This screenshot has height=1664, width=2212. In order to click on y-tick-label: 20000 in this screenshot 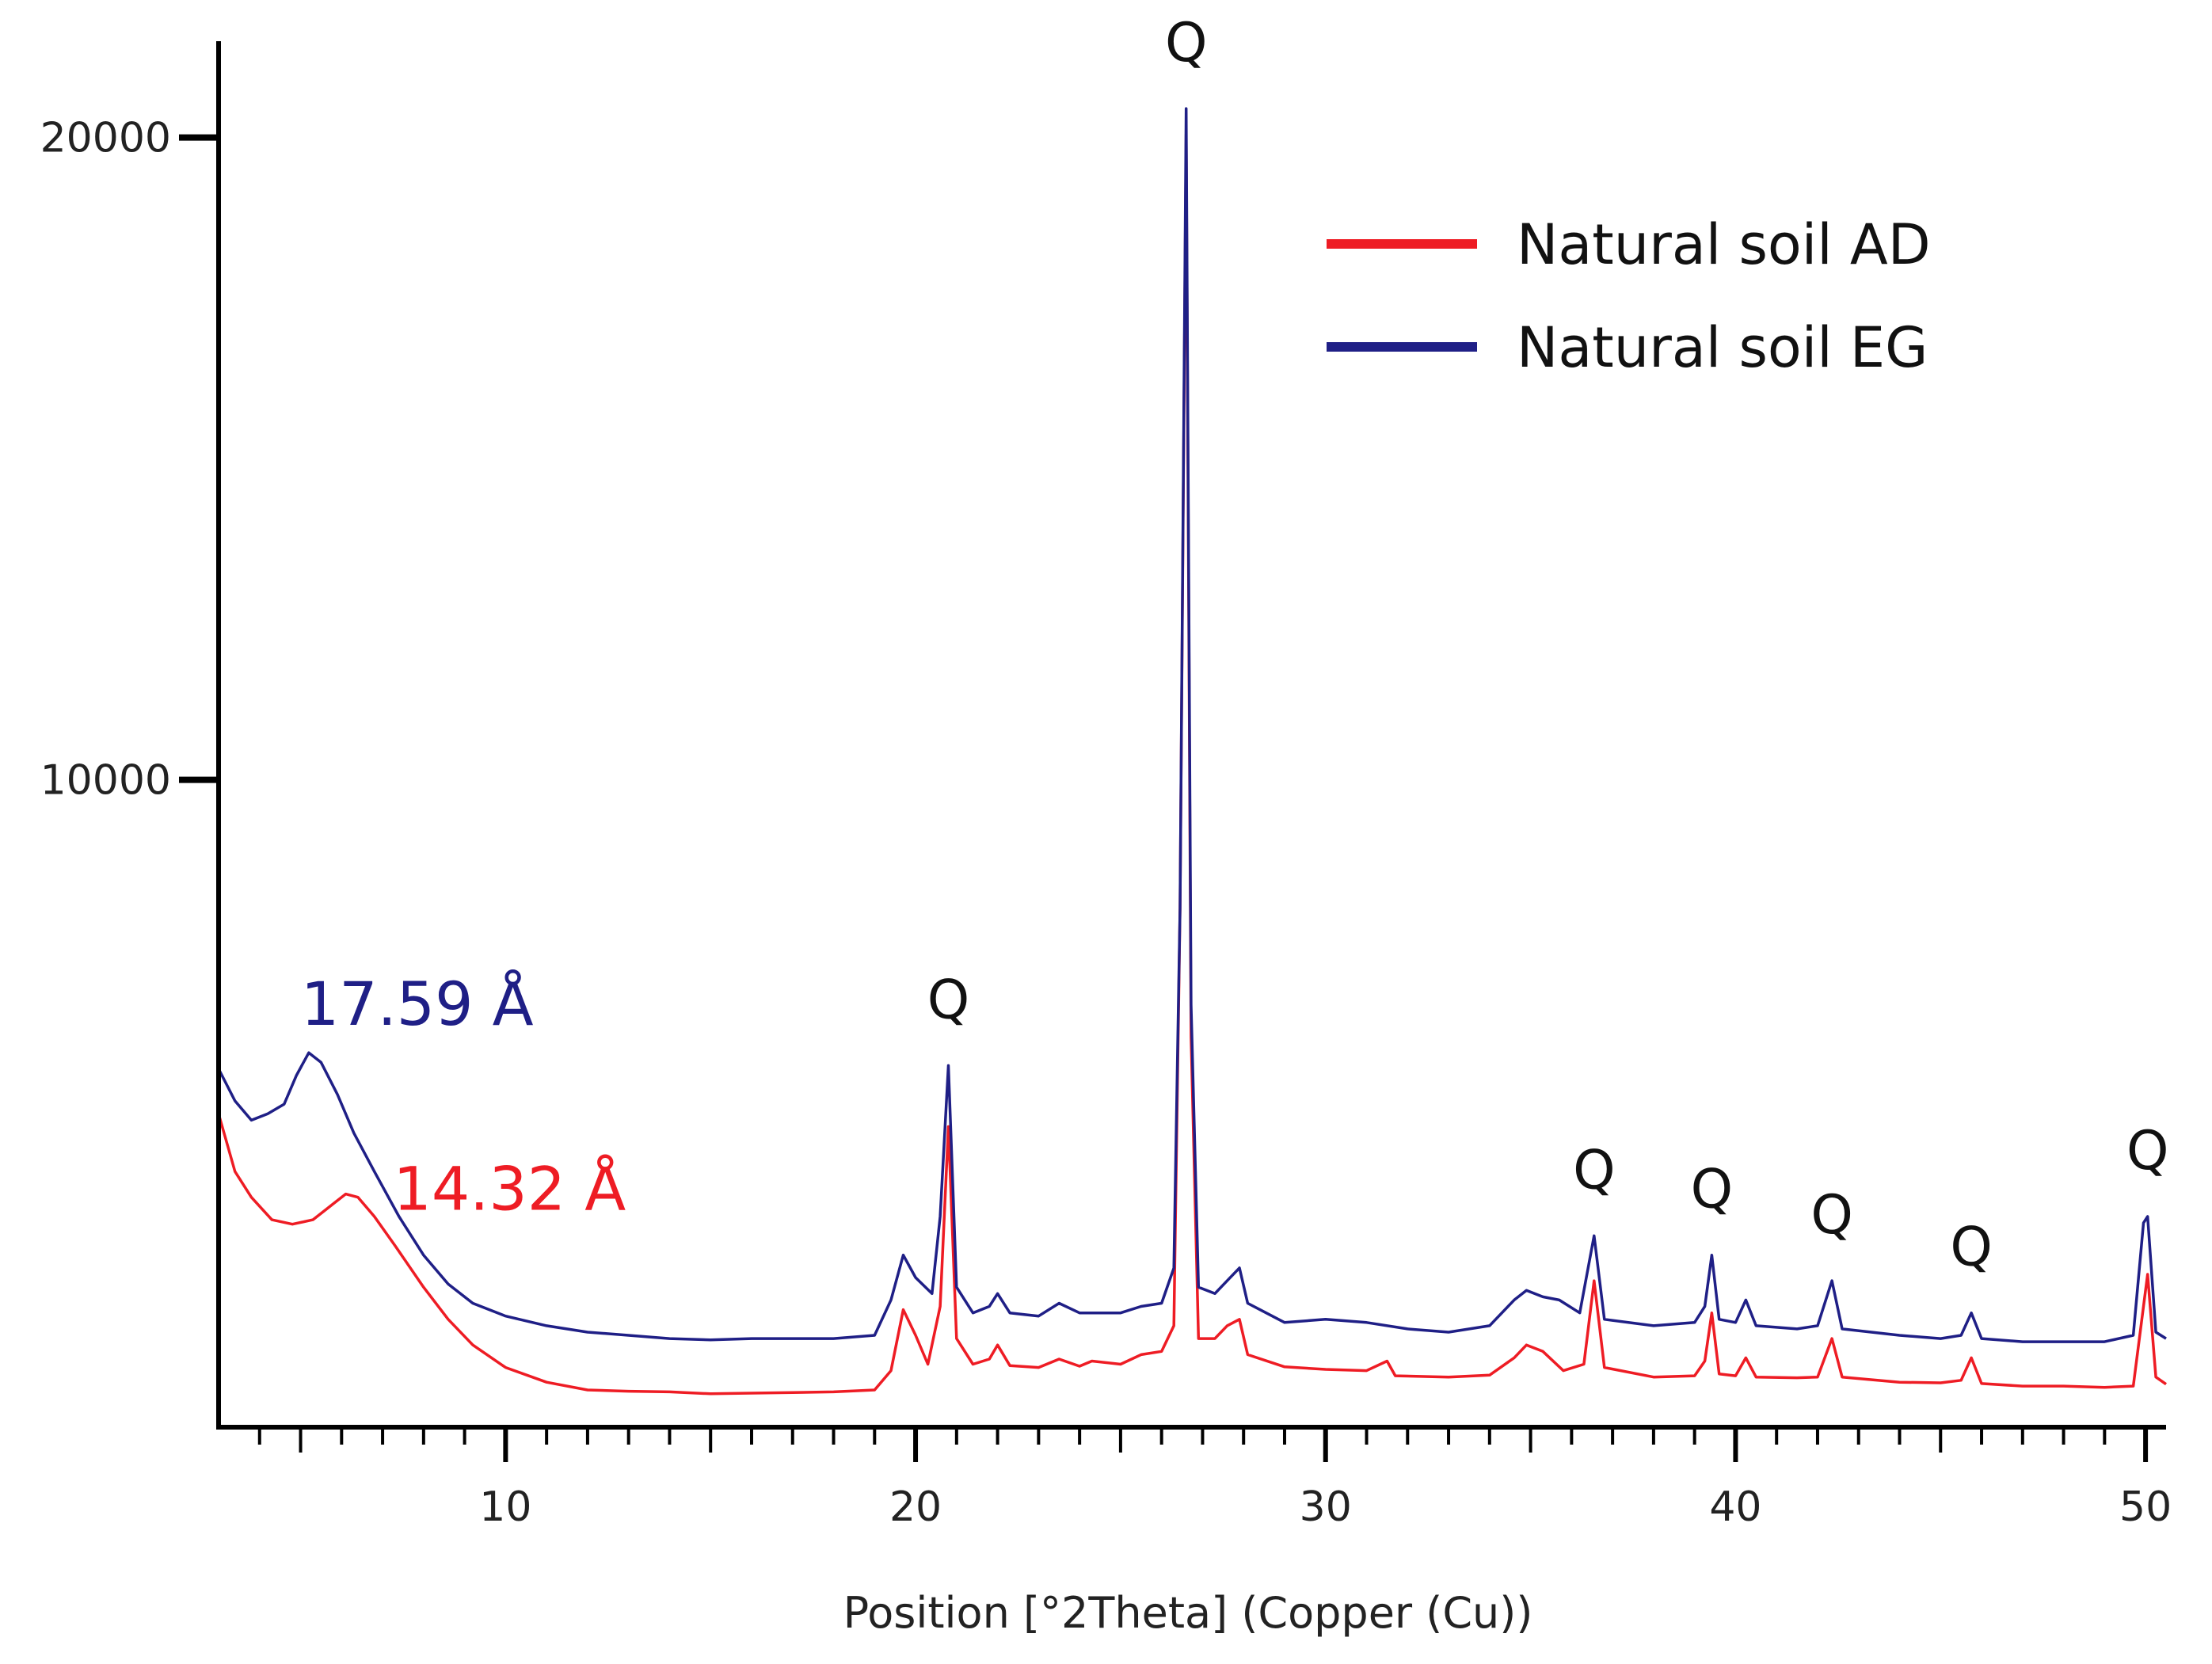, I will do `click(105, 138)`.